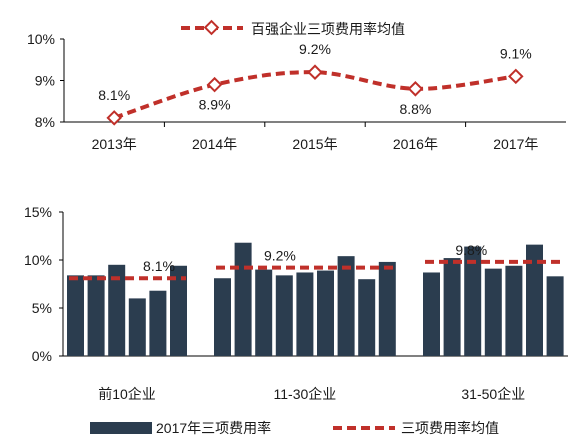 The width and height of the screenshot is (584, 440). Describe the element at coordinates (42, 356) in the screenshot. I see `bar-ytick-label: 0%` at that location.